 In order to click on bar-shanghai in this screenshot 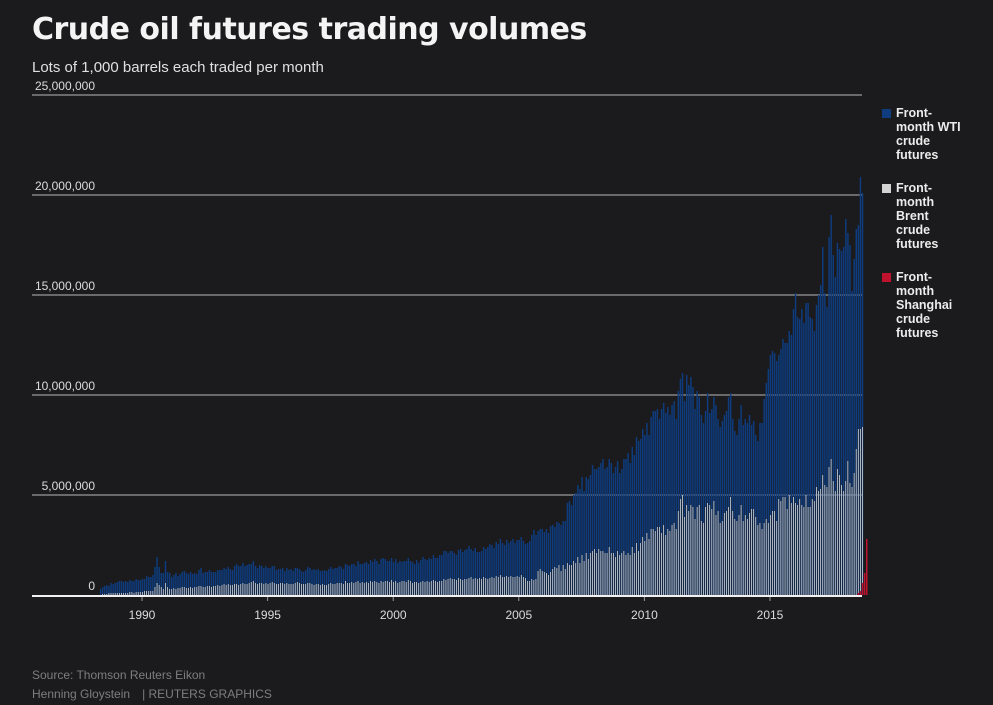, I will do `click(866, 567)`.